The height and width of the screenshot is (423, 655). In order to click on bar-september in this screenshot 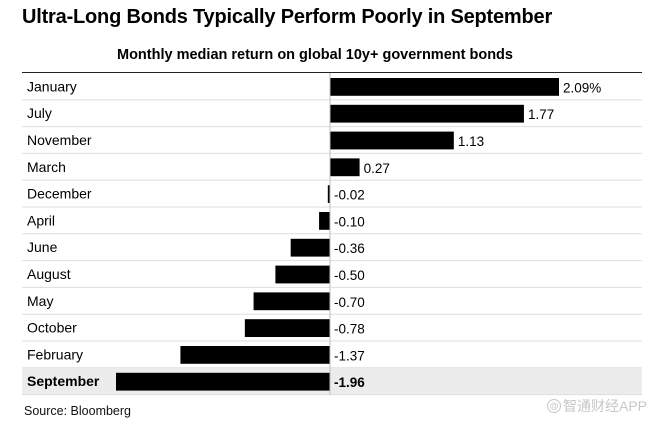, I will do `click(223, 381)`.